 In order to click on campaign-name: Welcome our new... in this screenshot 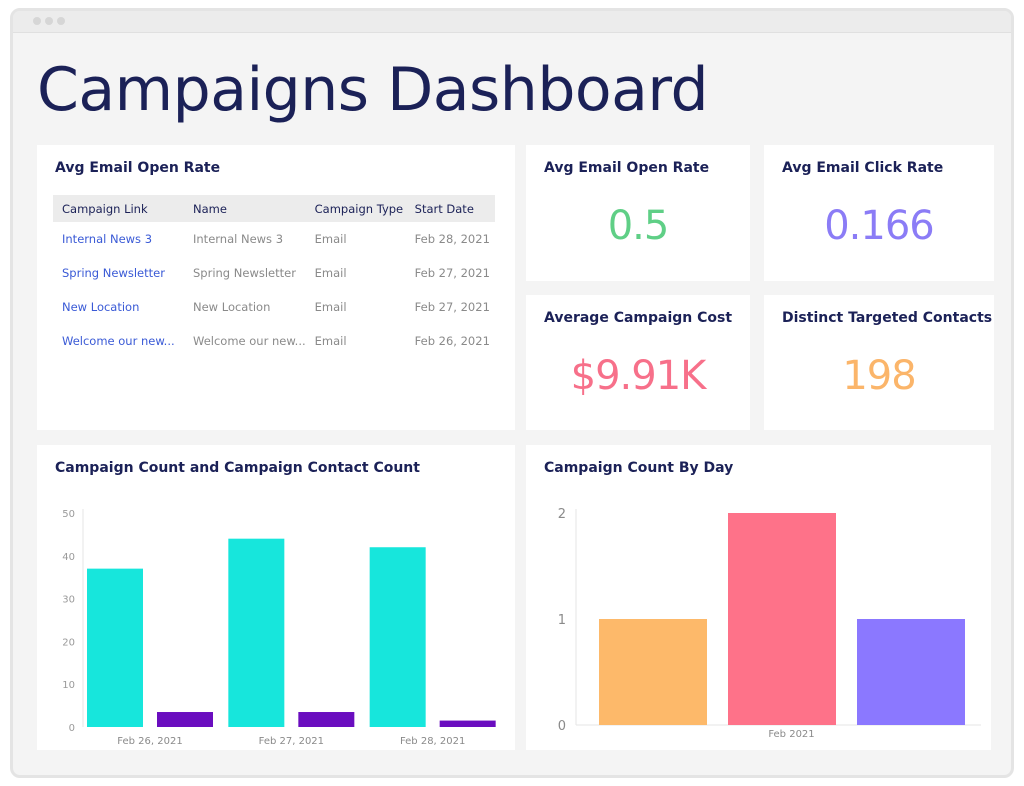, I will do `click(249, 341)`.